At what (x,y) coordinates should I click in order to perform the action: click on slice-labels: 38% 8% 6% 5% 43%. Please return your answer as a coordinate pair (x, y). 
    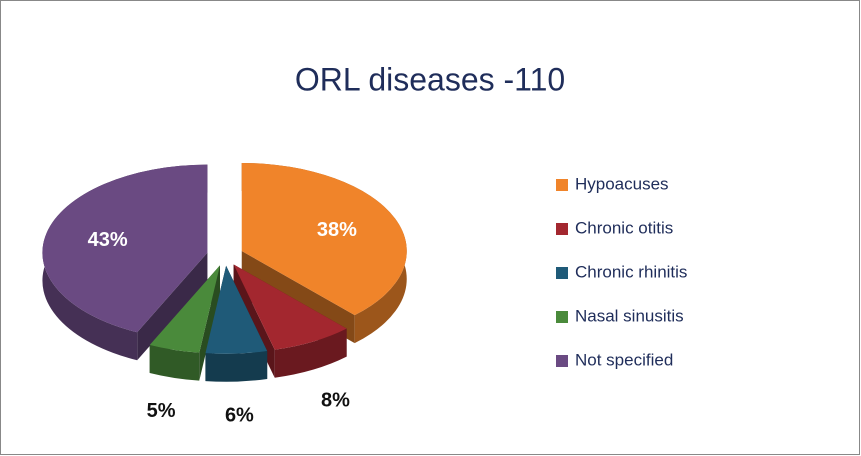
    Looking at the image, I should click on (223, 322).